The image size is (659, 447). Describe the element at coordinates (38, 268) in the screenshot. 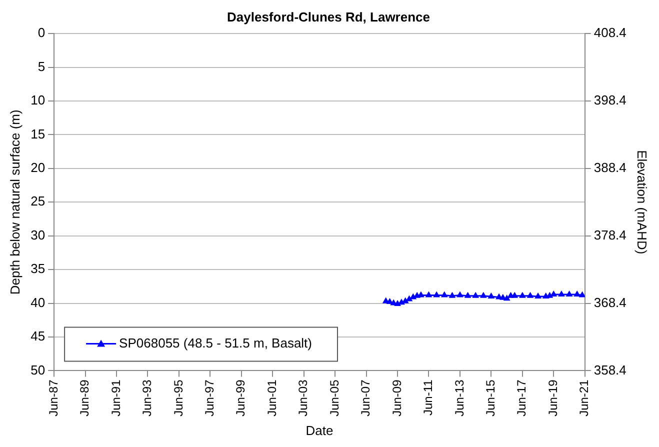

I see `y-tick-label: 35` at that location.